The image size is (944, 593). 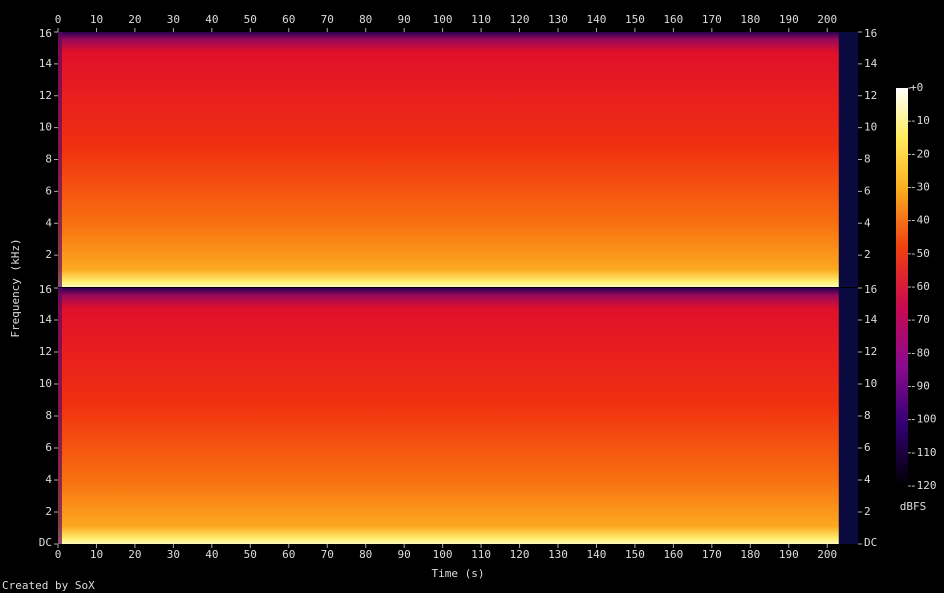 What do you see at coordinates (327, 19) in the screenshot?
I see `x-tick-label: 70` at bounding box center [327, 19].